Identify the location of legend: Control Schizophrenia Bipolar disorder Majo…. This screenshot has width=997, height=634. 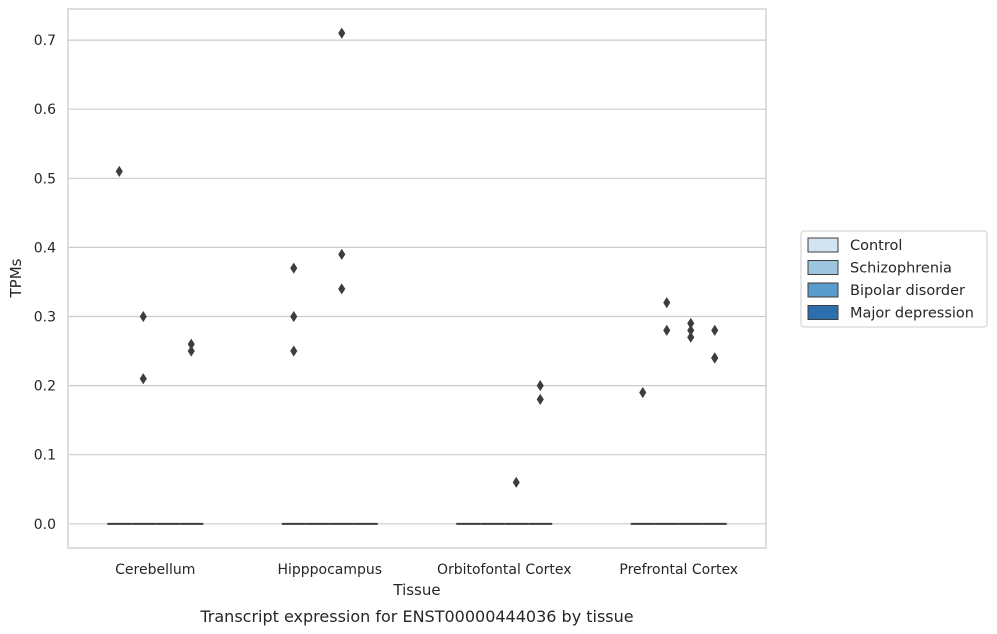
(894, 279).